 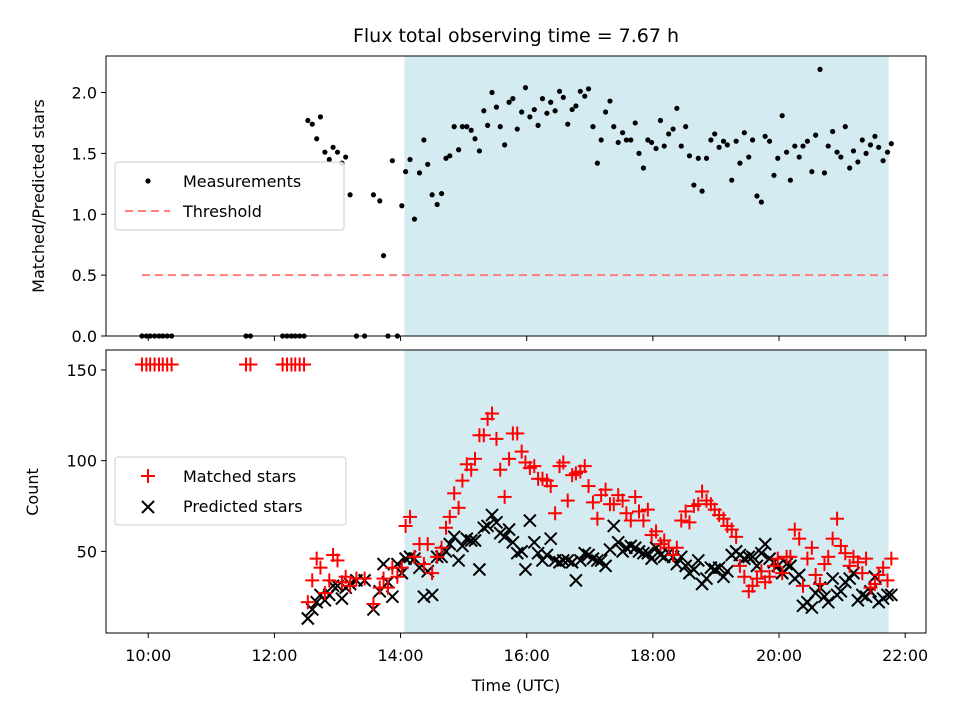 I want to click on y-tick-label: 100, so click(x=81, y=461).